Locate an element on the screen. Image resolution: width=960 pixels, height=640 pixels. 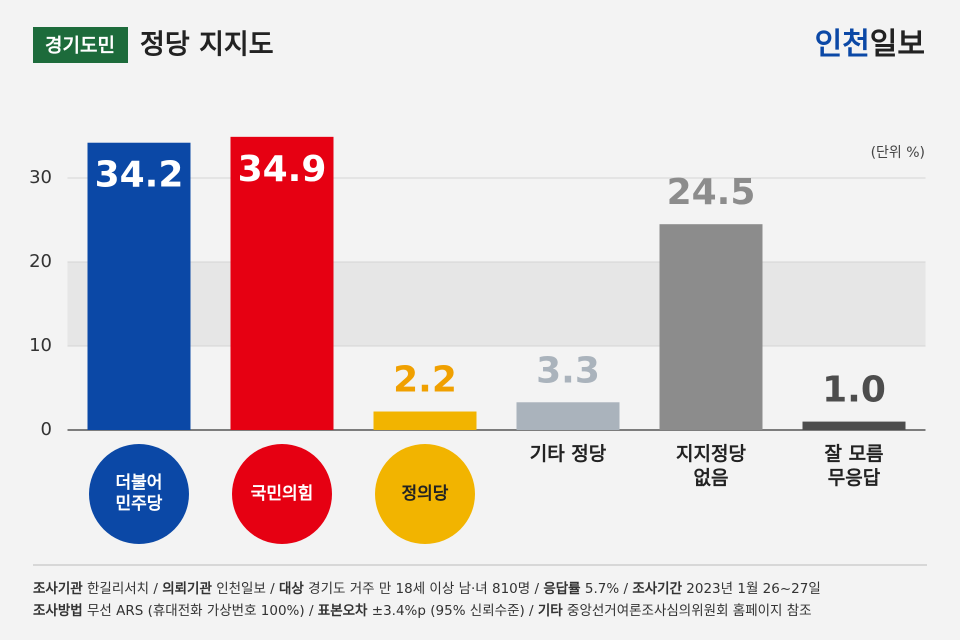
y-tick-label: 10 is located at coordinates (40, 345).